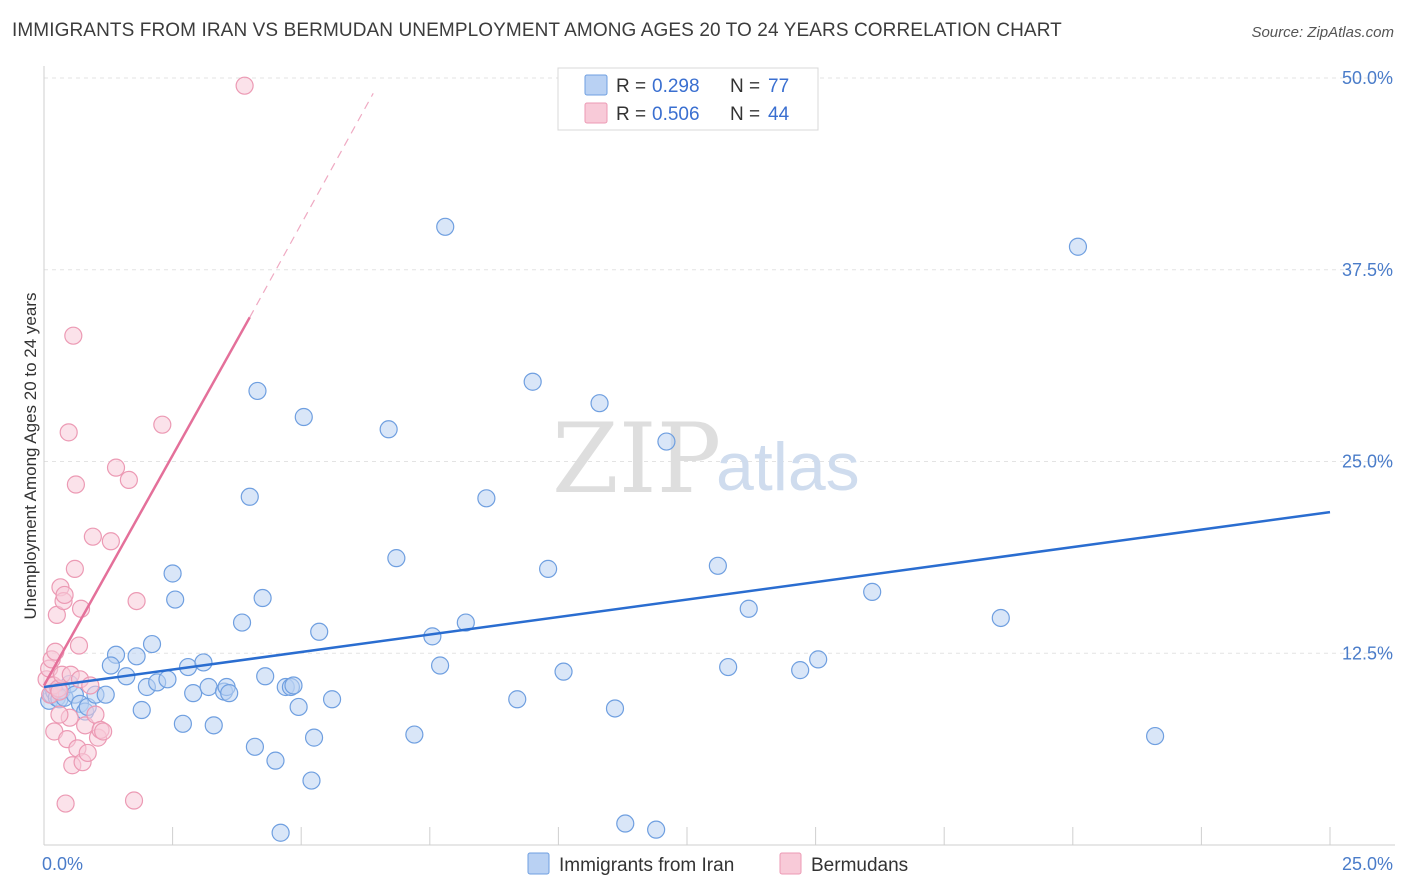 The width and height of the screenshot is (1406, 892). Describe the element at coordinates (676, 86) in the screenshot. I see `legend-r-value-iran: 0.298` at that location.